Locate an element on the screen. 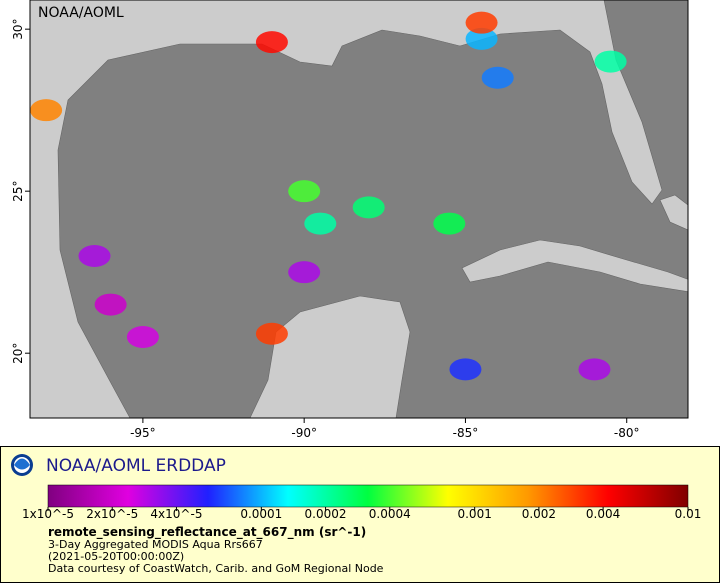  noaa-logo is located at coordinates (22, 465).